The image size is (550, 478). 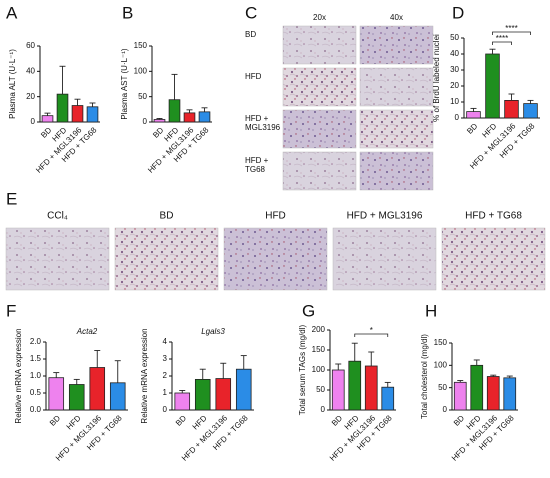 I want to click on y-tick-label: 50, so click(x=320, y=389).